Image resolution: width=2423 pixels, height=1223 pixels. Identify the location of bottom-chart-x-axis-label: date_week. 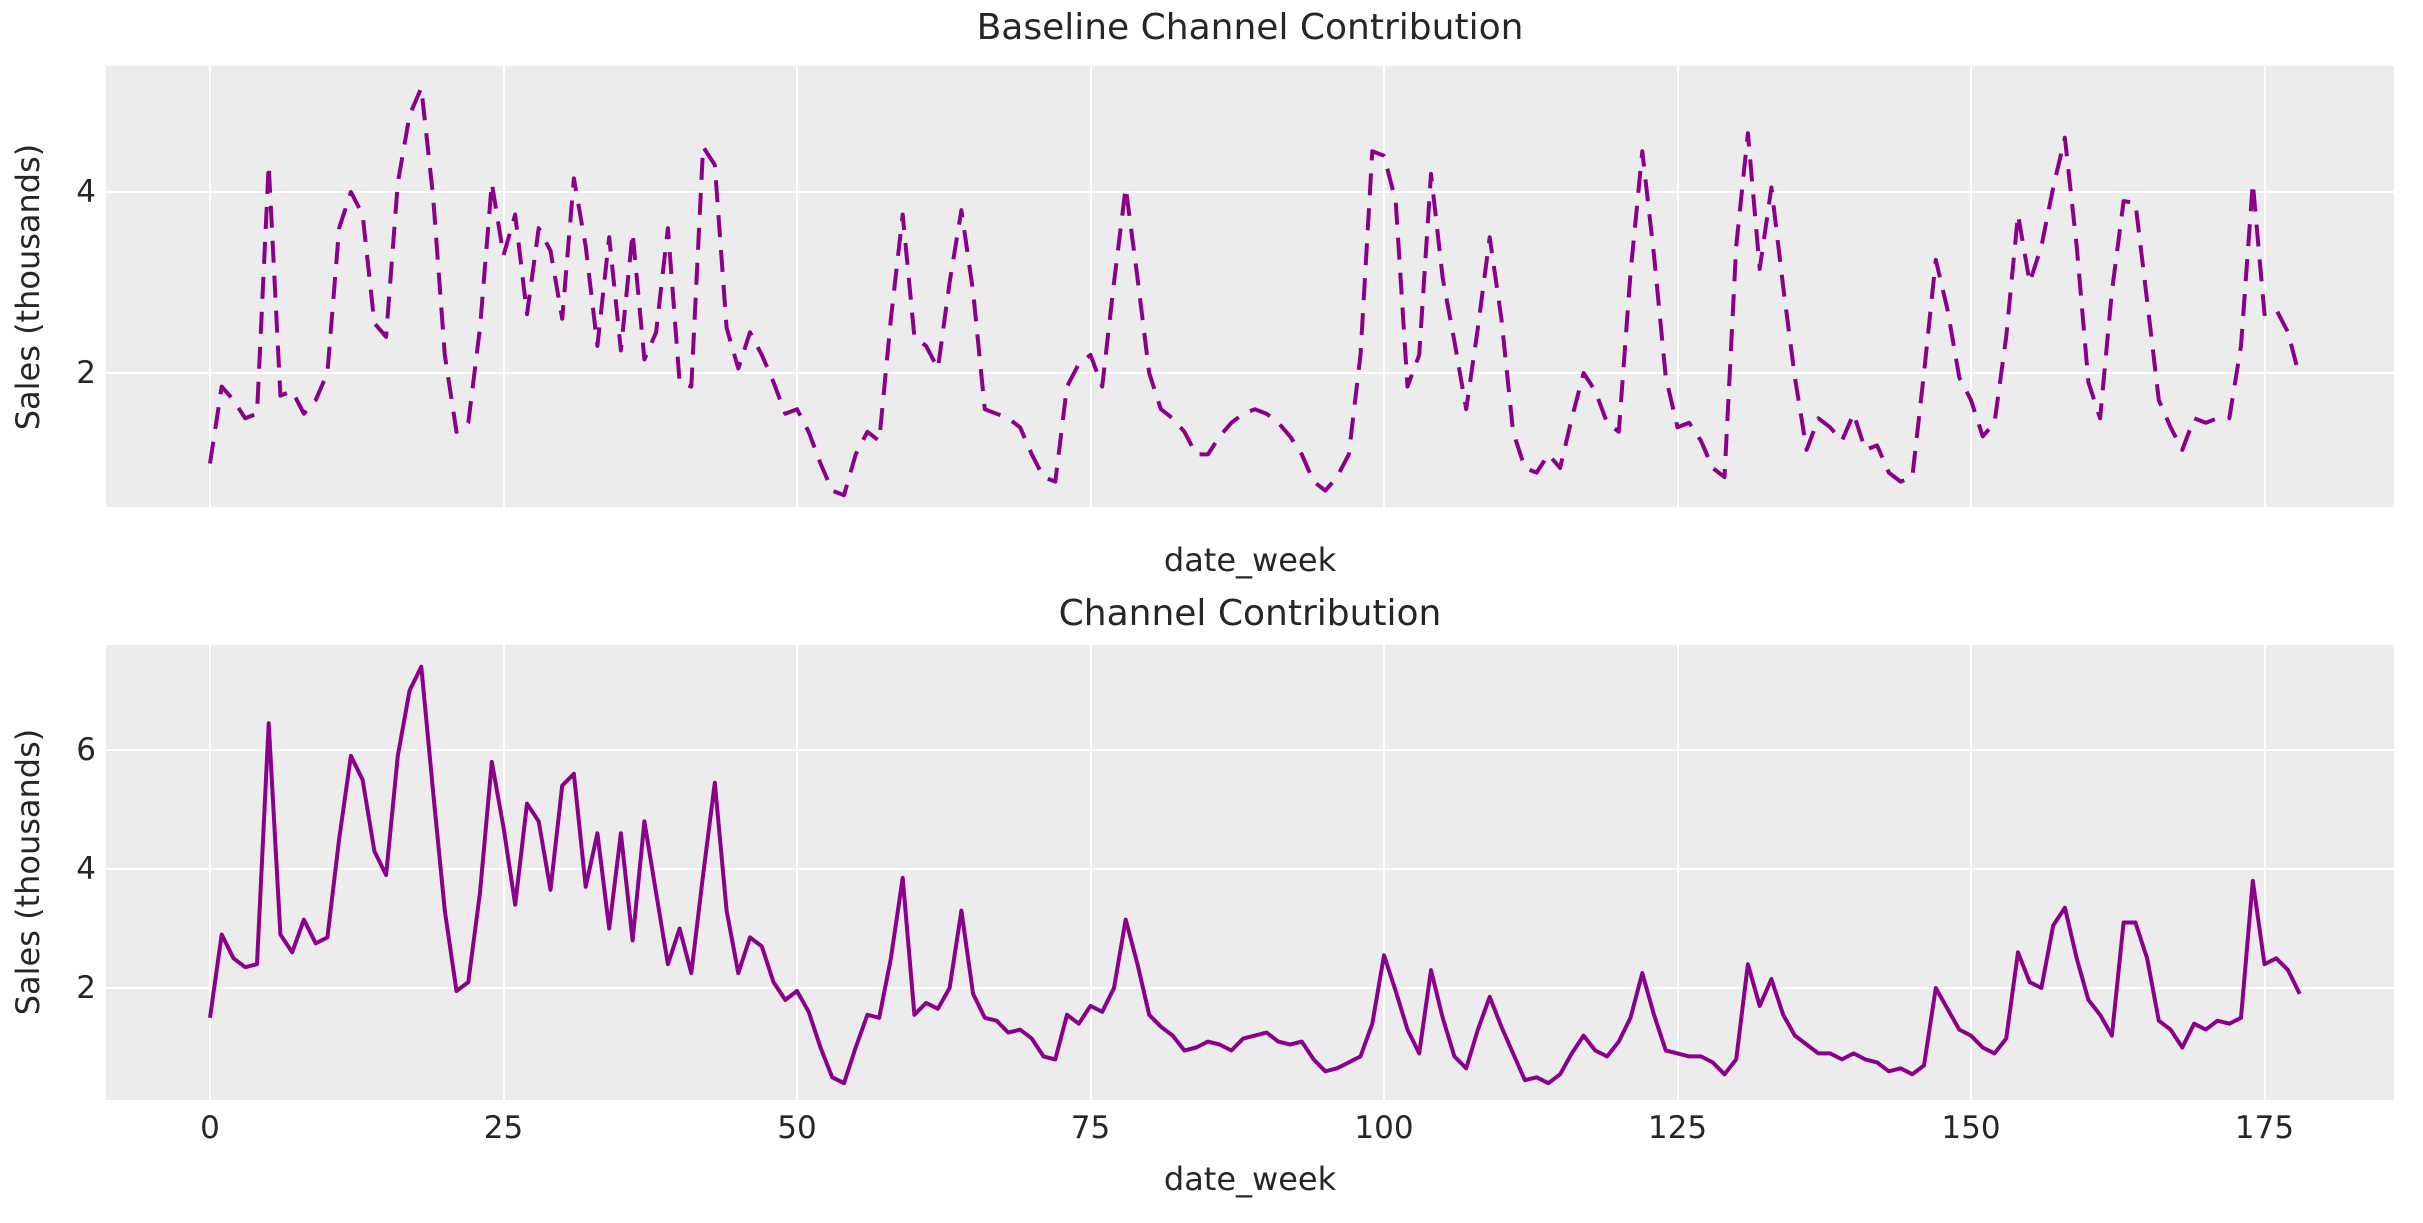
(1250, 1179).